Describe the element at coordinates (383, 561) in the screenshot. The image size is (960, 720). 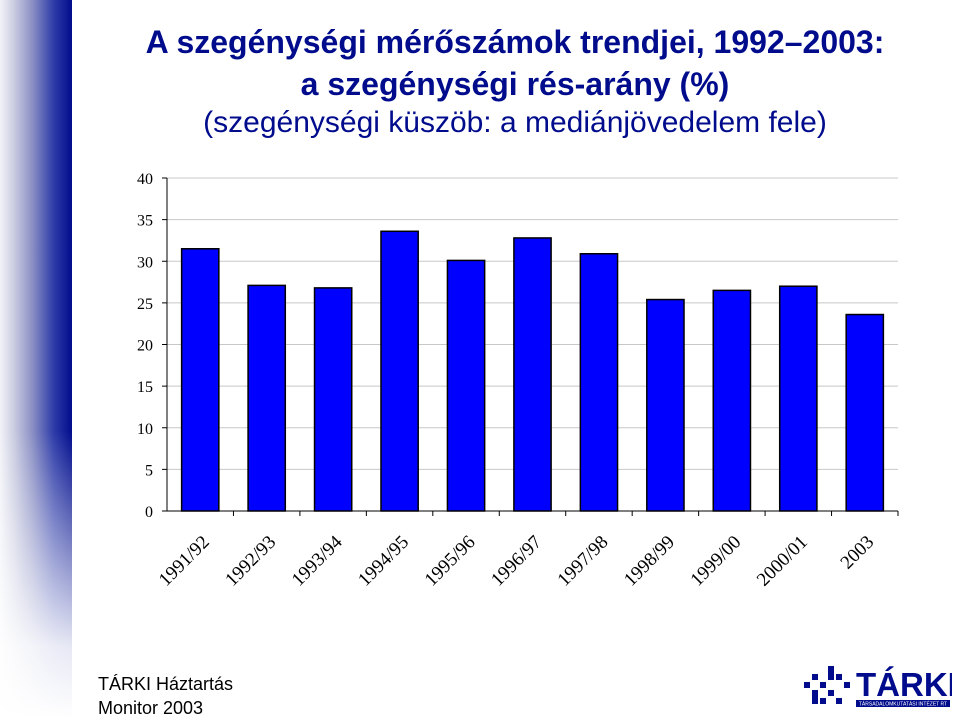
I see `x-category-label: 1994/95` at that location.